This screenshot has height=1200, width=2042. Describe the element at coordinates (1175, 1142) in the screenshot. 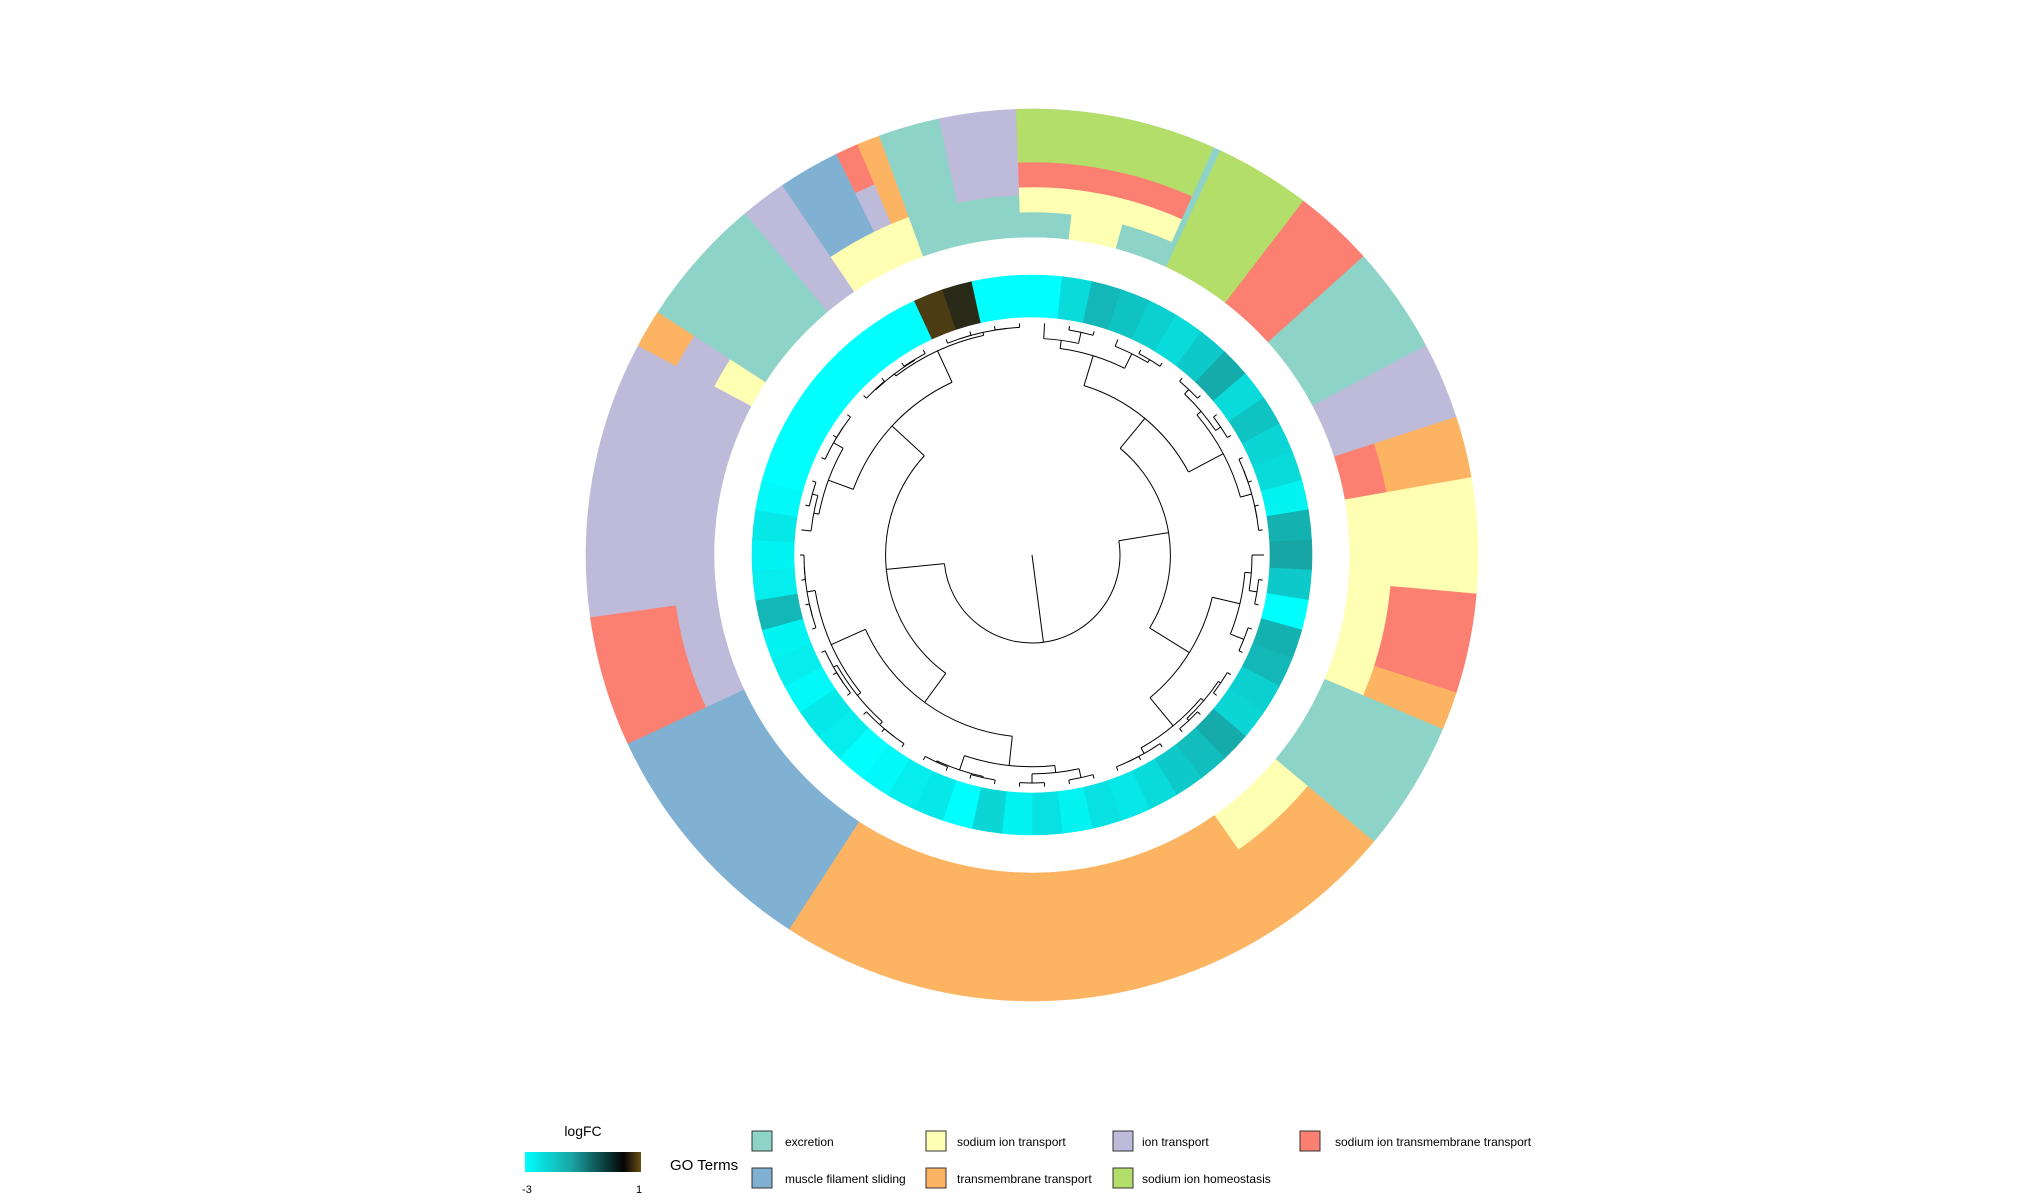

I see `legend-label-ion-transport: ion transport` at that location.